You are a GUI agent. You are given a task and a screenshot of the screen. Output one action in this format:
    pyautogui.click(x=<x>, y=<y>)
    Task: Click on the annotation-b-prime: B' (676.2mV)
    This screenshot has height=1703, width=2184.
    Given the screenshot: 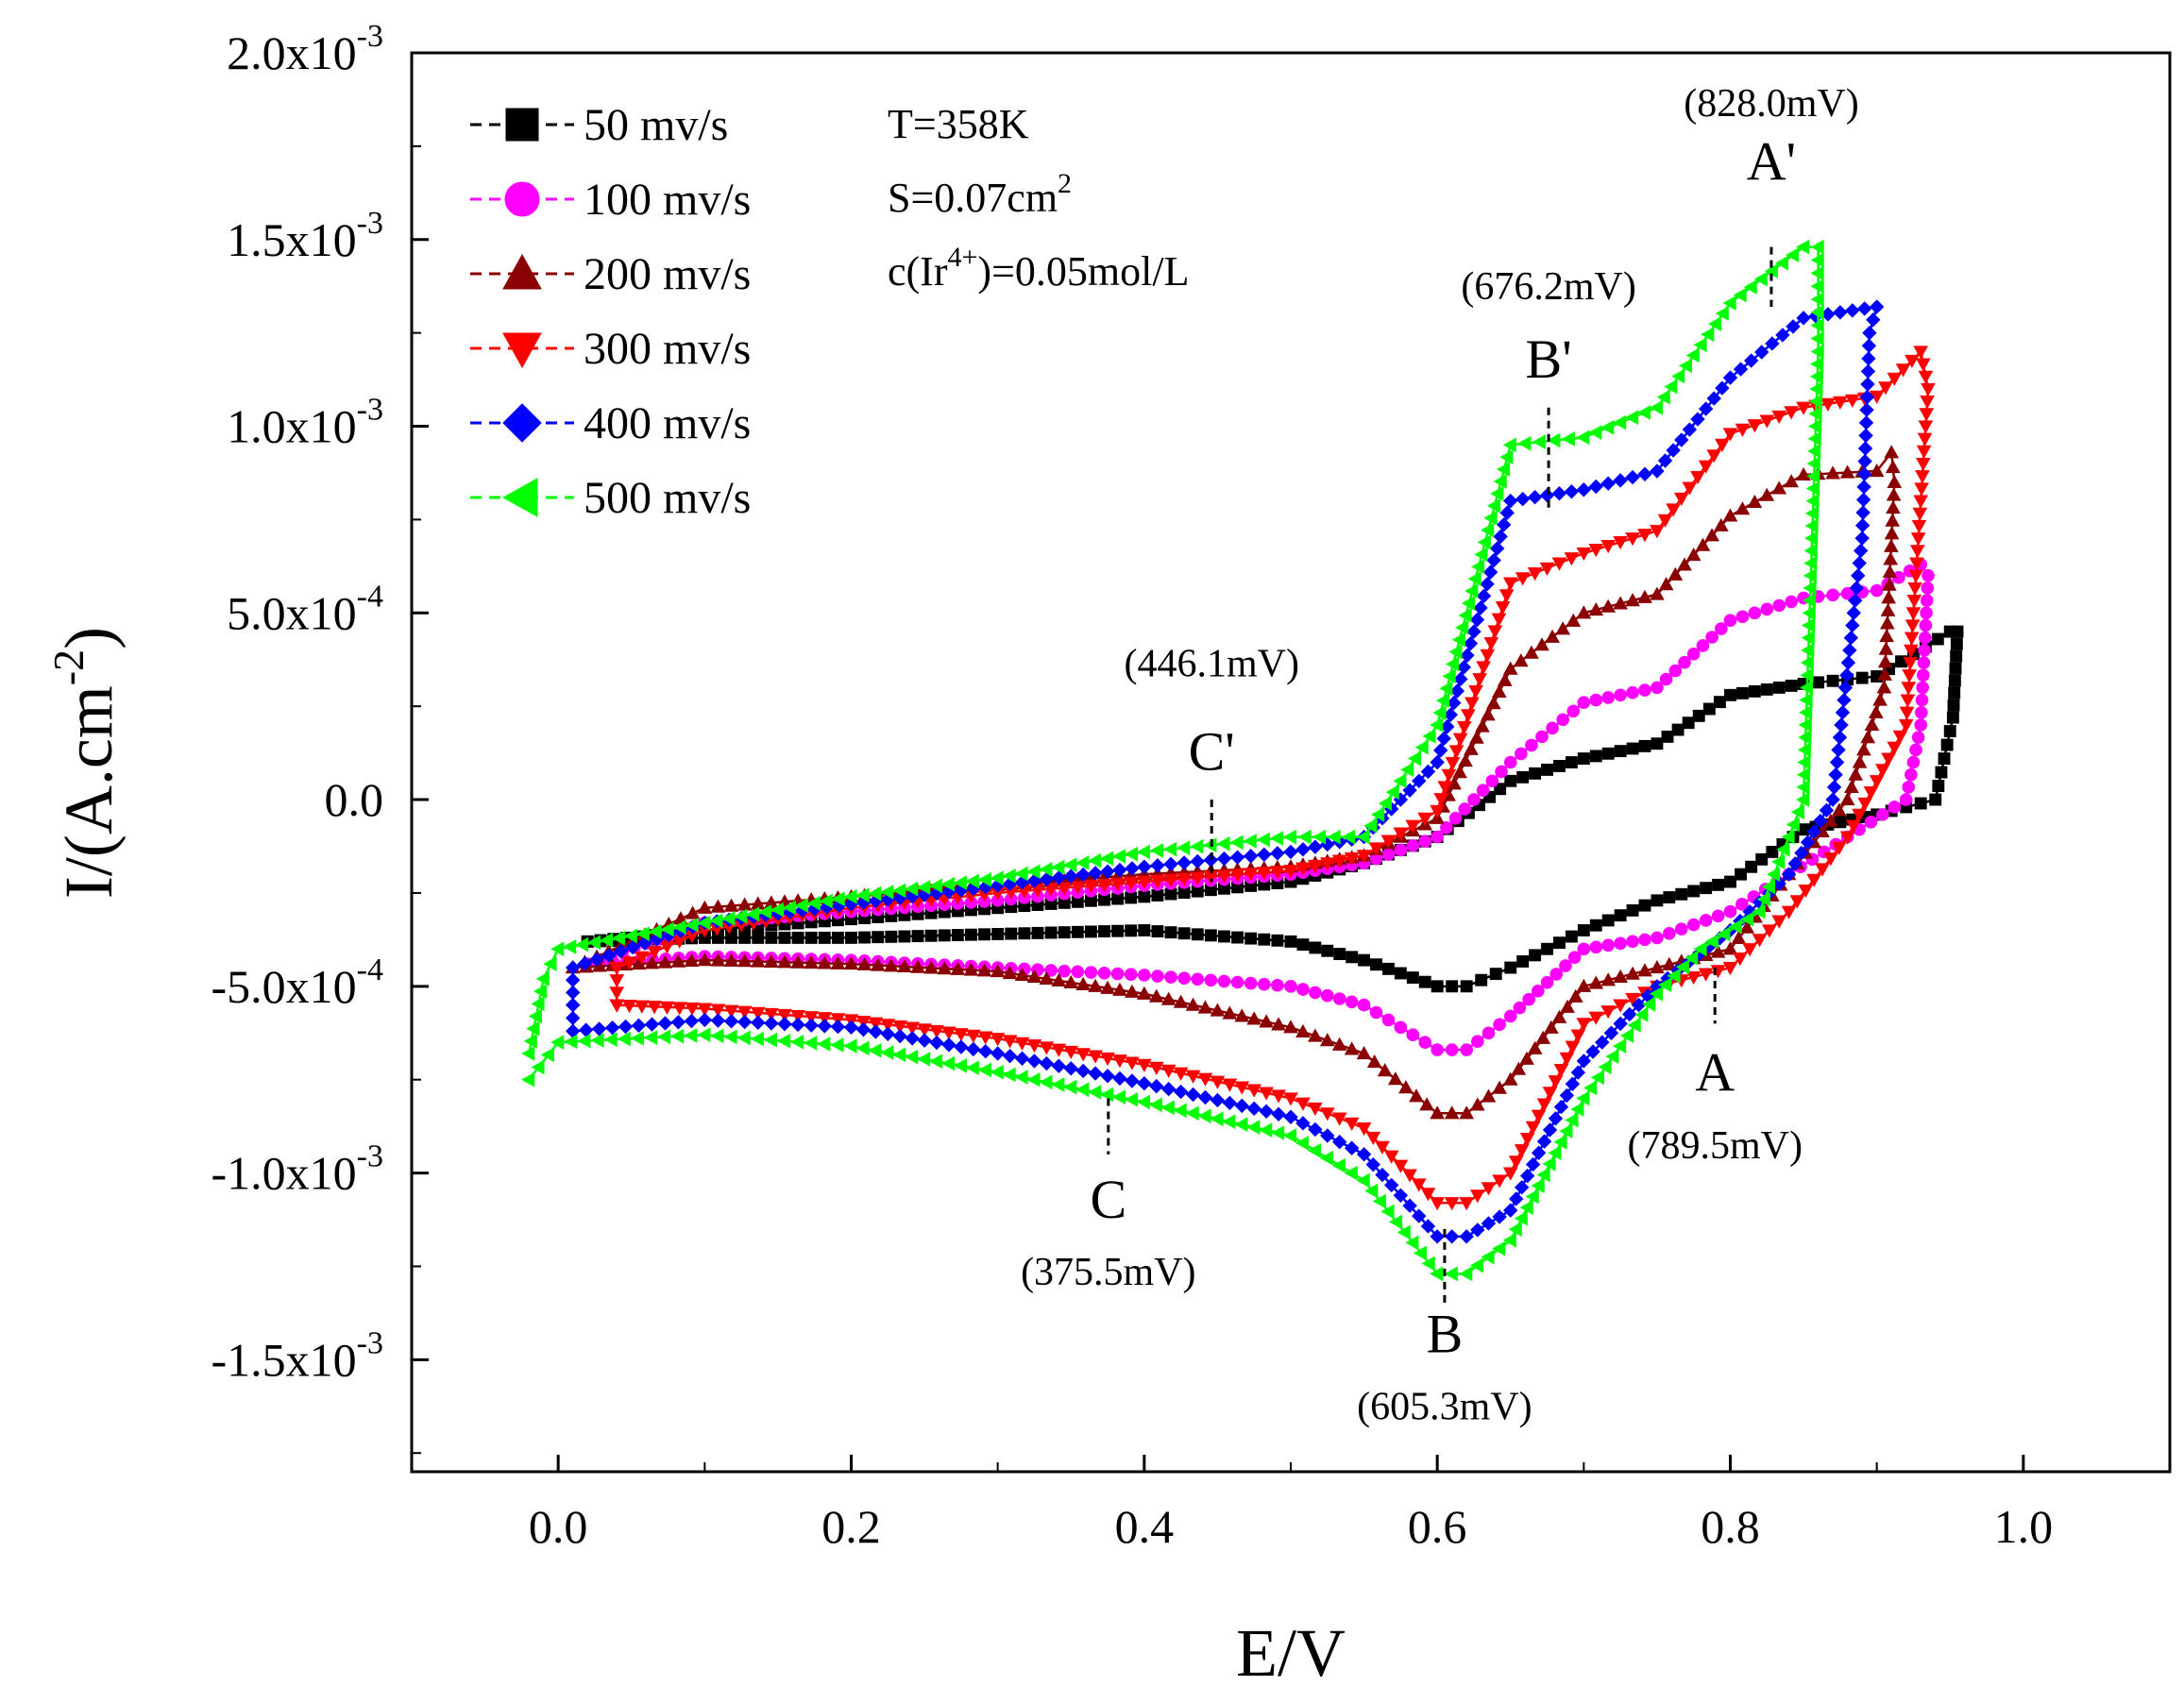 What is the action you would take?
    pyautogui.click(x=1548, y=387)
    